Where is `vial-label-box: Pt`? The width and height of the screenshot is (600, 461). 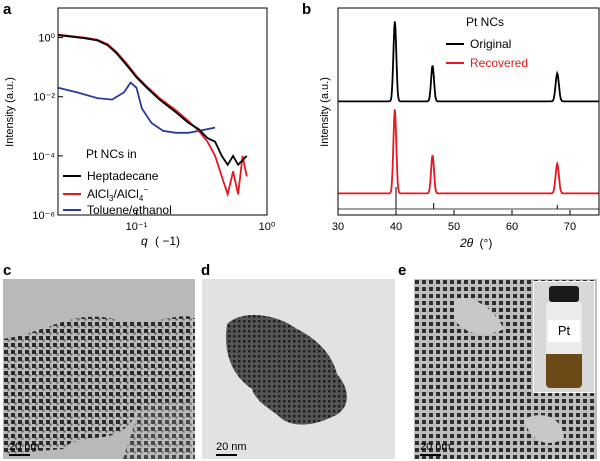 vial-label-box: Pt is located at coordinates (564, 331).